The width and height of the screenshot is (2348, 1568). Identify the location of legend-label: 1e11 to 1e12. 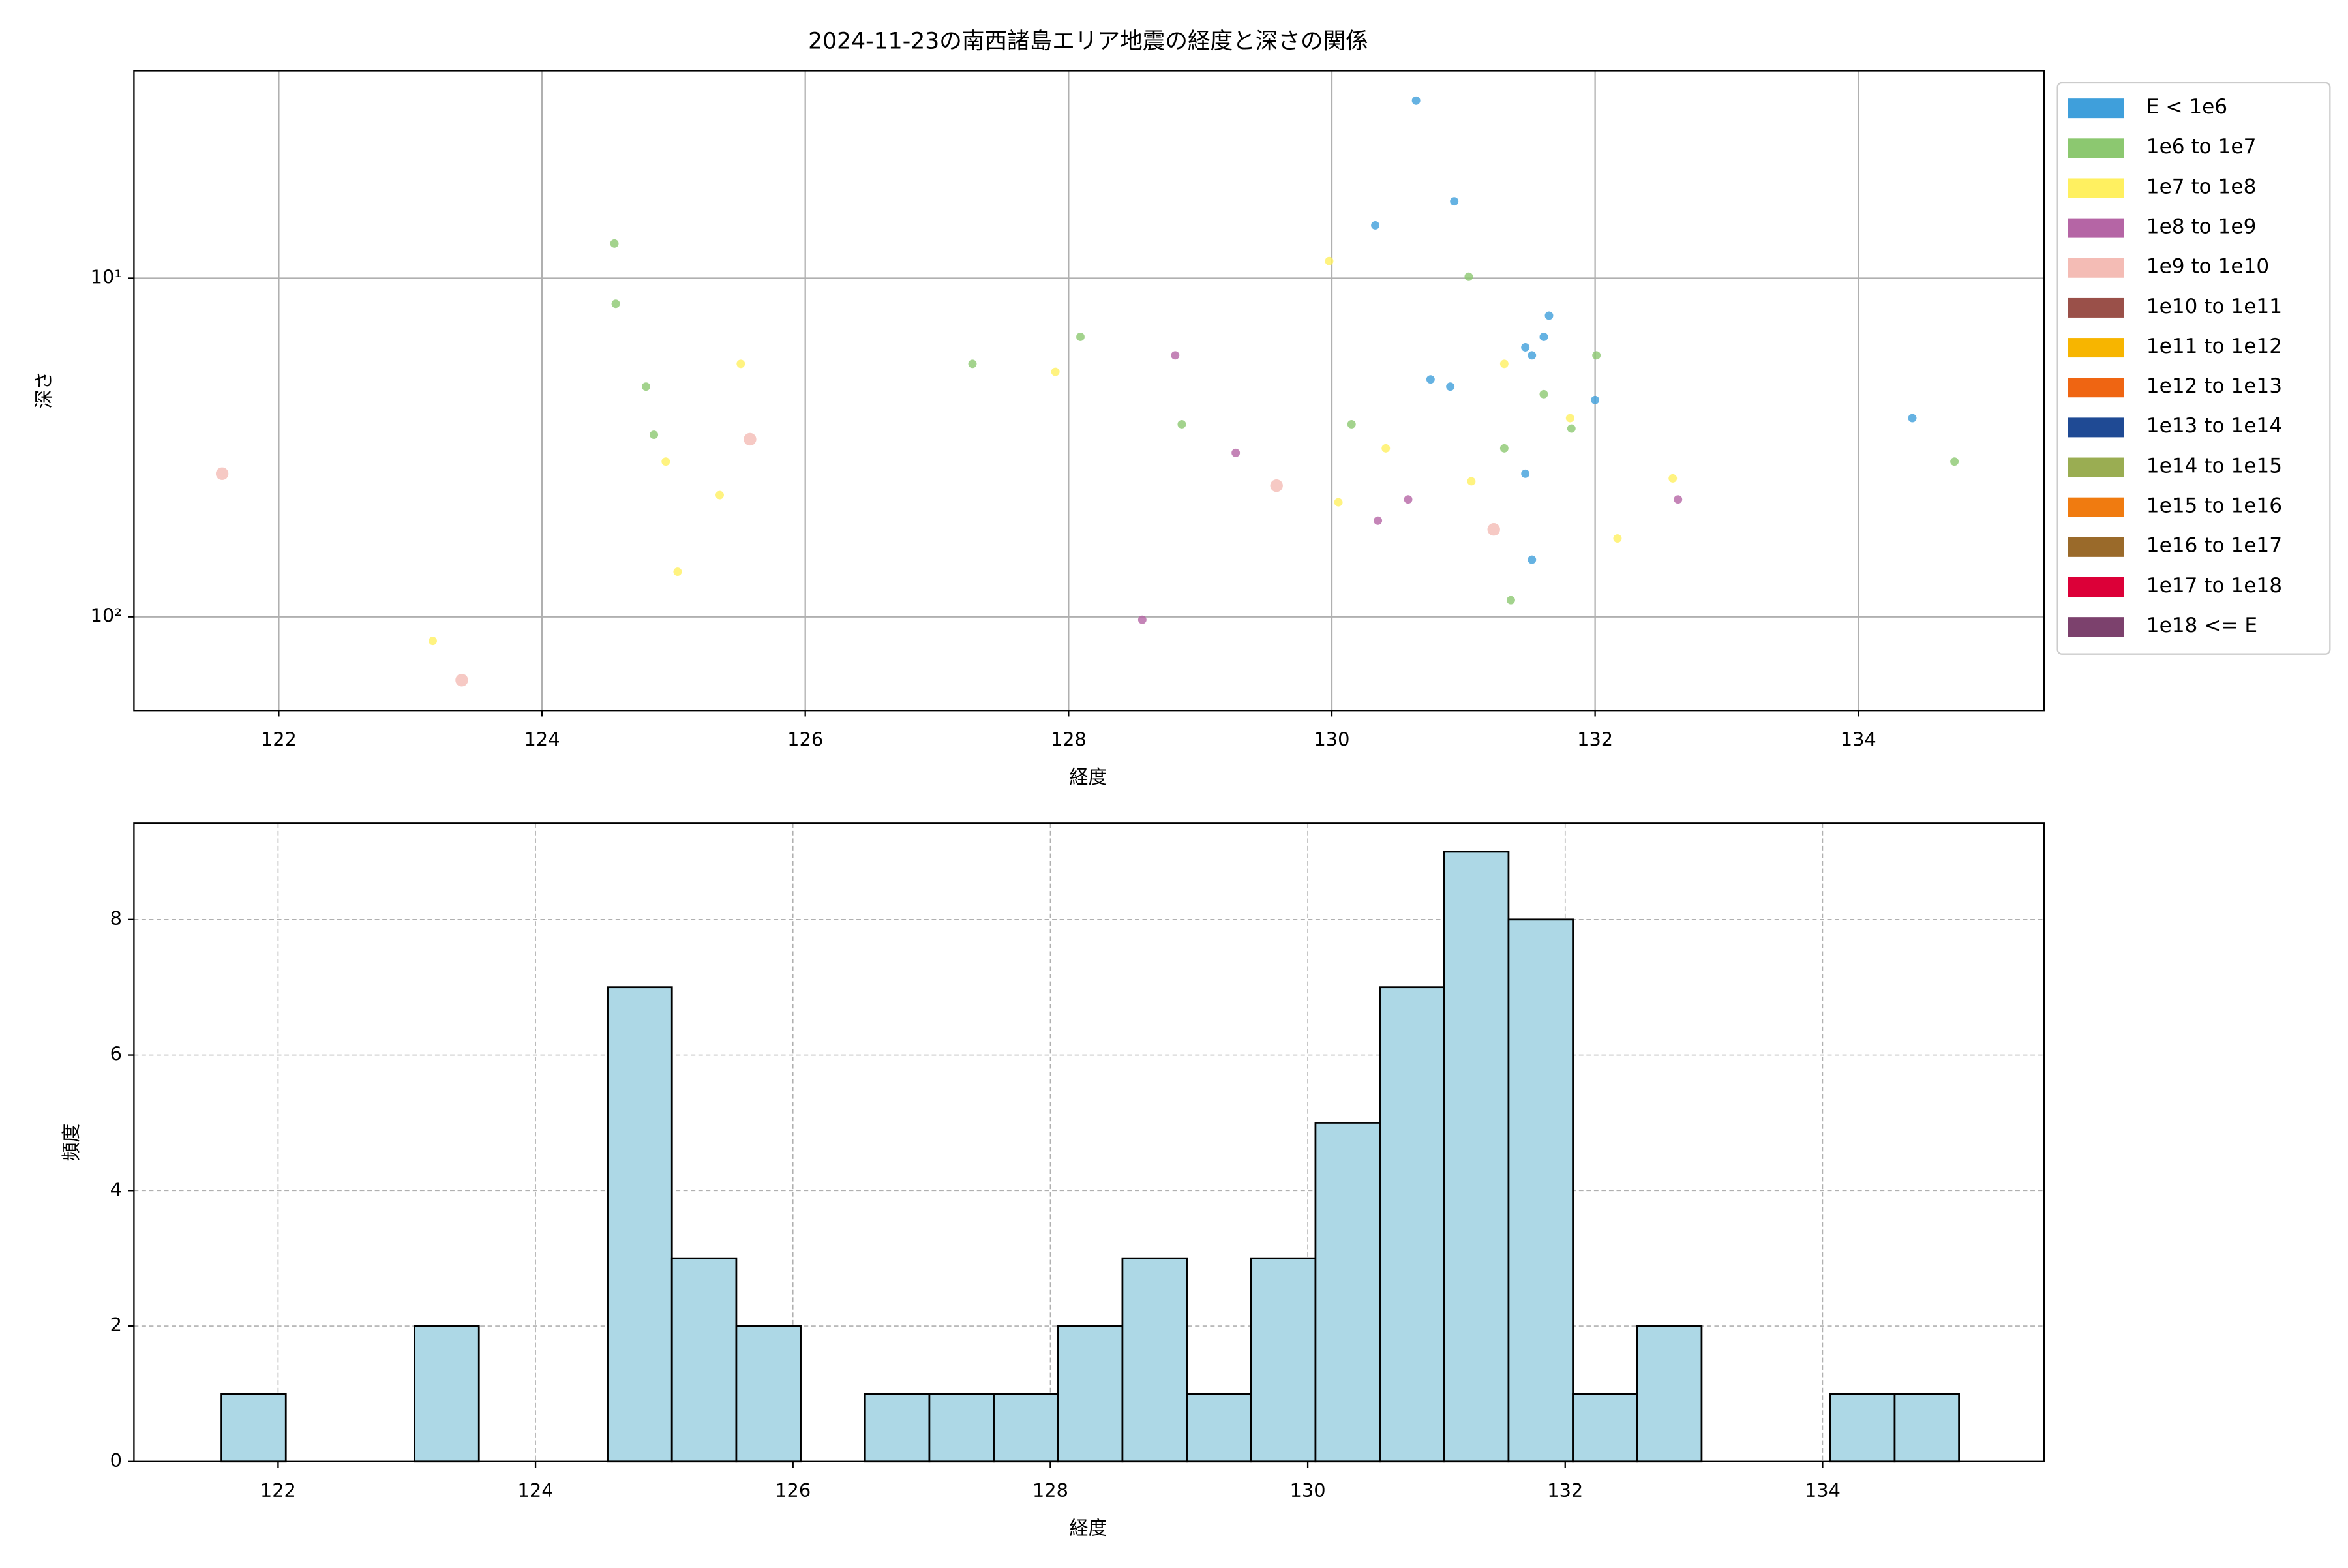
(2214, 346).